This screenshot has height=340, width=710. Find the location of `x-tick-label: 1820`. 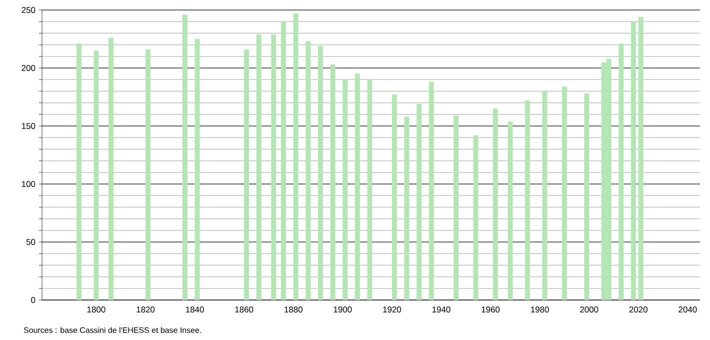

x-tick-label: 1820 is located at coordinates (145, 309).